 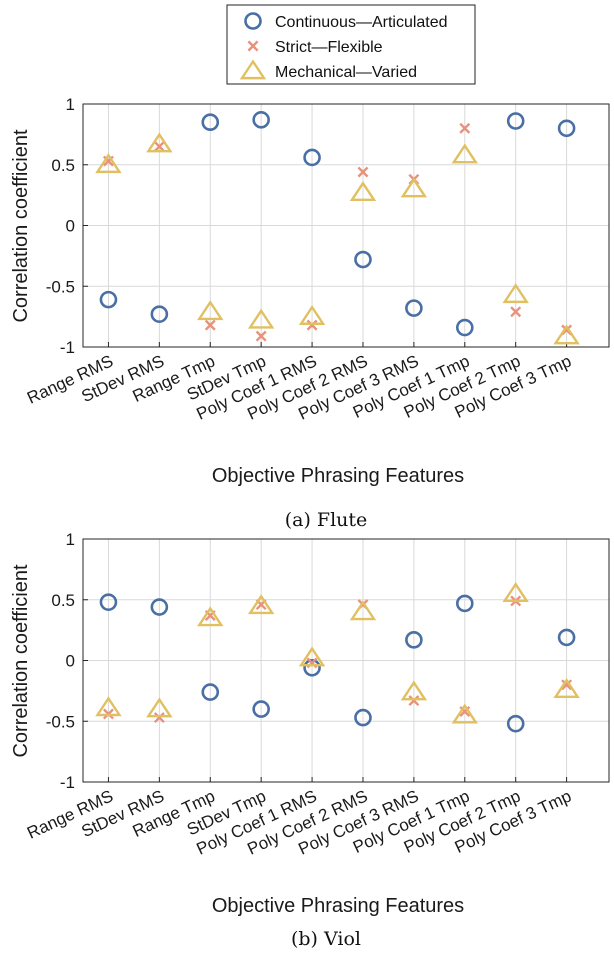 I want to click on legend-label-0: Continuous—Articulated, so click(x=361, y=22).